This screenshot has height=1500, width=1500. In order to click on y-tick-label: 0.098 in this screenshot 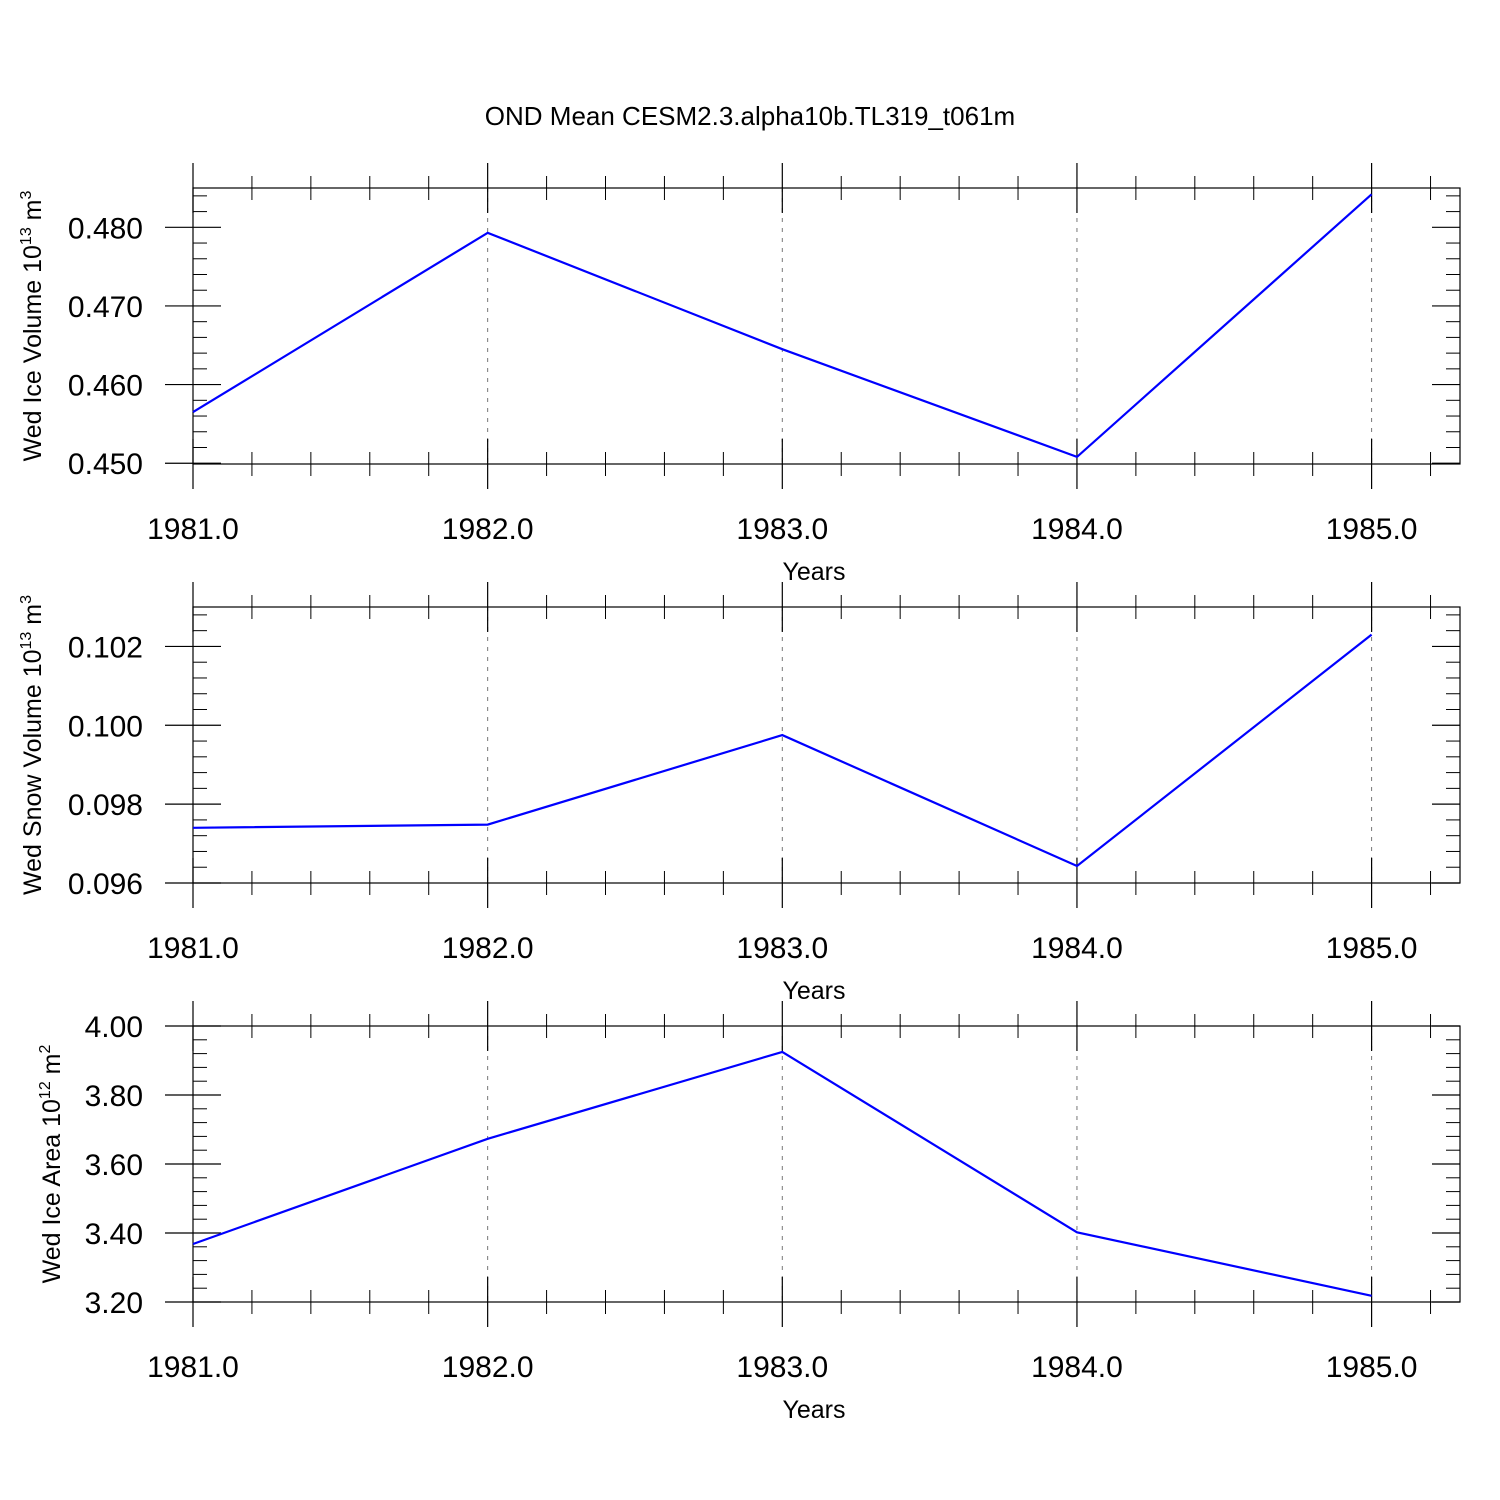, I will do `click(105, 805)`.